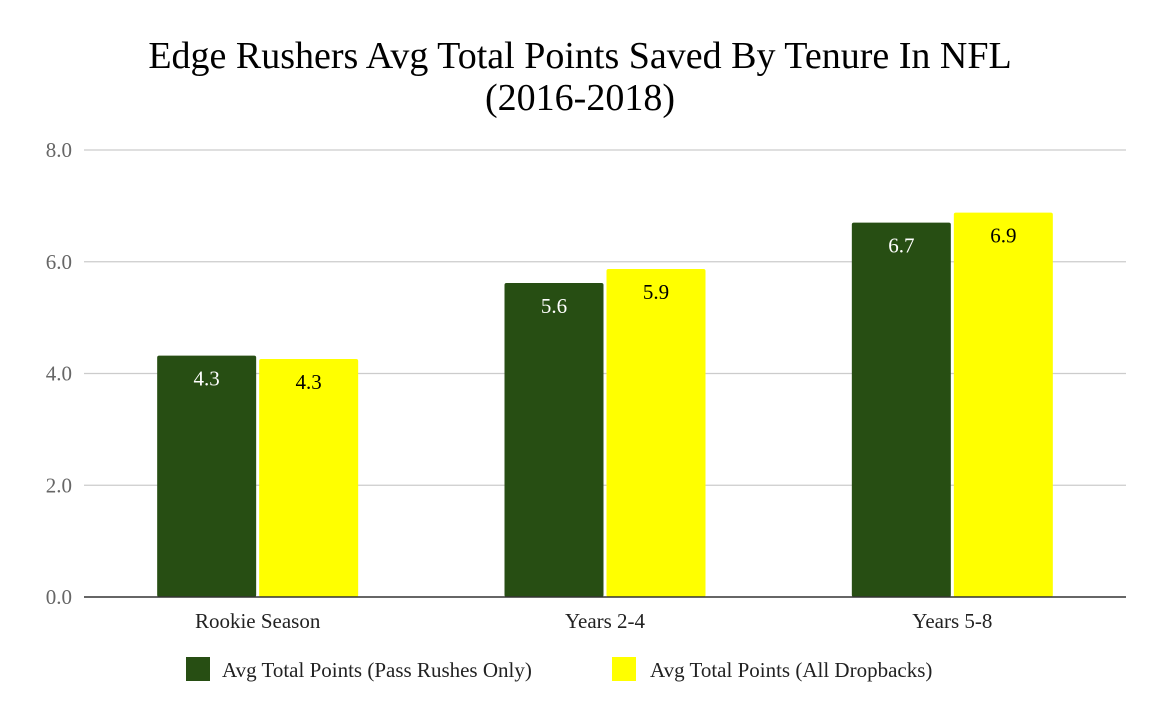 The width and height of the screenshot is (1160, 717). Describe the element at coordinates (952, 621) in the screenshot. I see `x-category-label: Years 5-8` at that location.